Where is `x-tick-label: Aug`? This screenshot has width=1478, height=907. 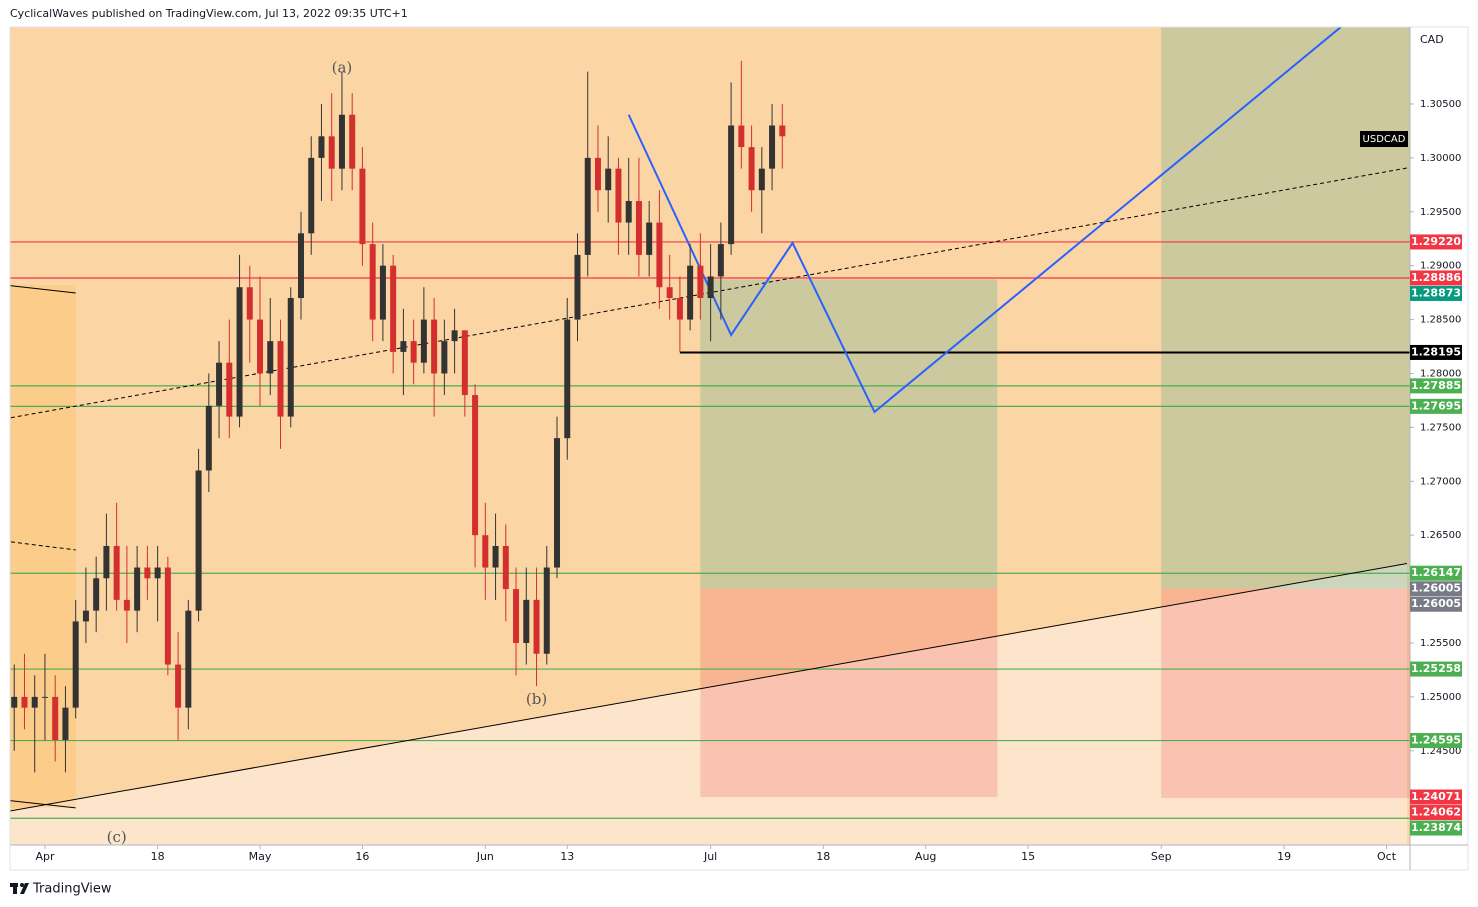 x-tick-label: Aug is located at coordinates (925, 856).